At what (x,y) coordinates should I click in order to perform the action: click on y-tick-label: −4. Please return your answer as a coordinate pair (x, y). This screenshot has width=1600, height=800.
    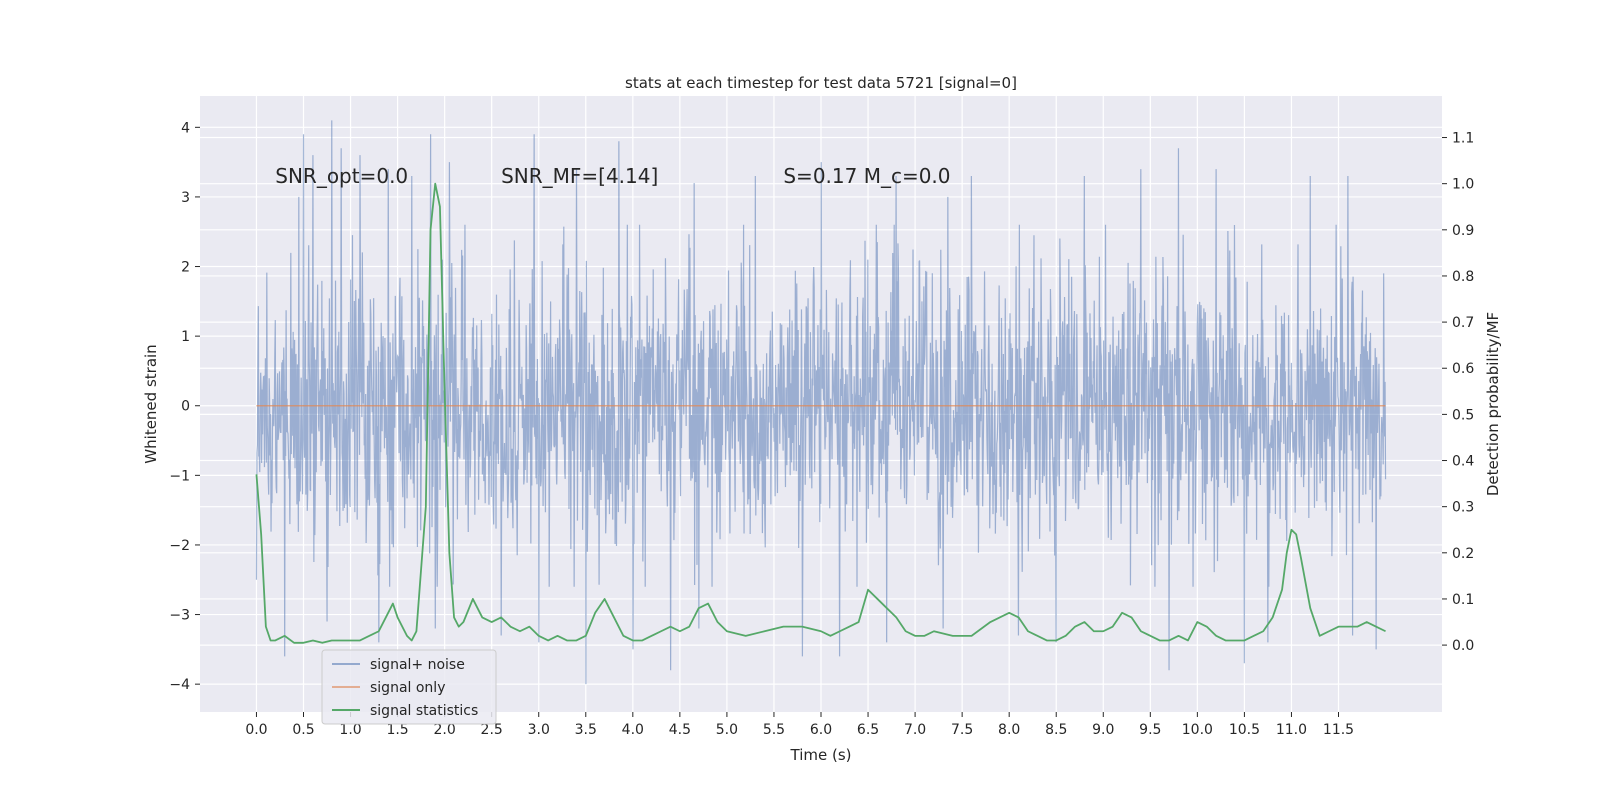
    Looking at the image, I should click on (179, 685).